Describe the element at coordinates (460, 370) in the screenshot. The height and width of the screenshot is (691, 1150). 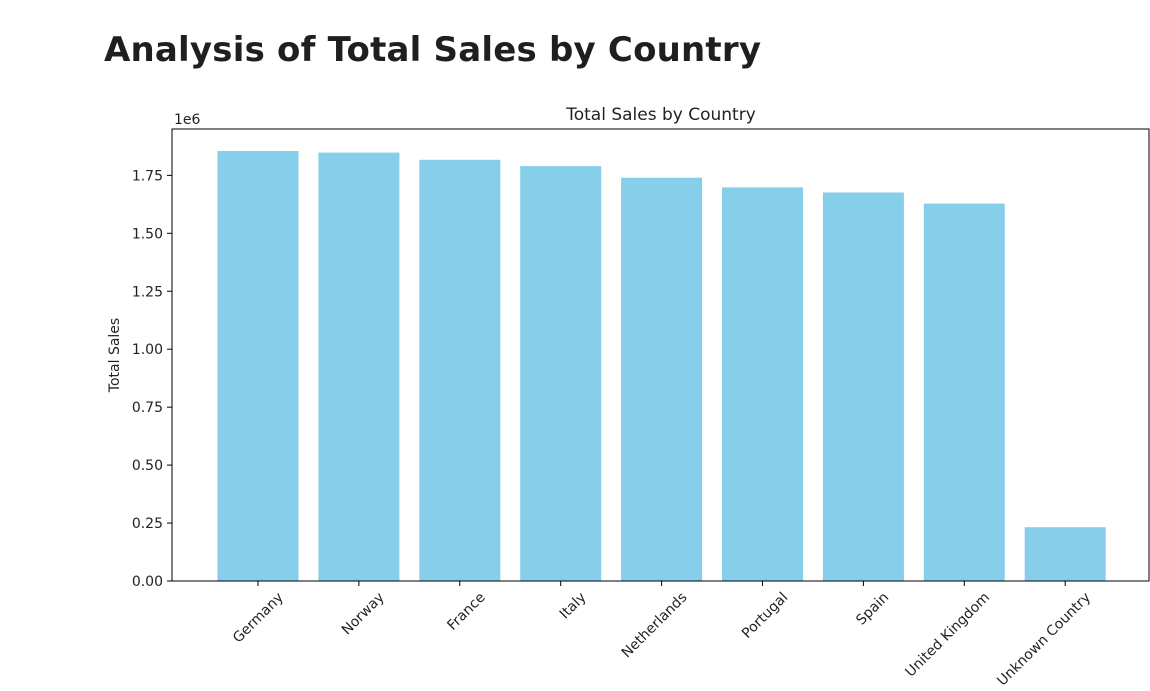
I see `bar-france` at that location.